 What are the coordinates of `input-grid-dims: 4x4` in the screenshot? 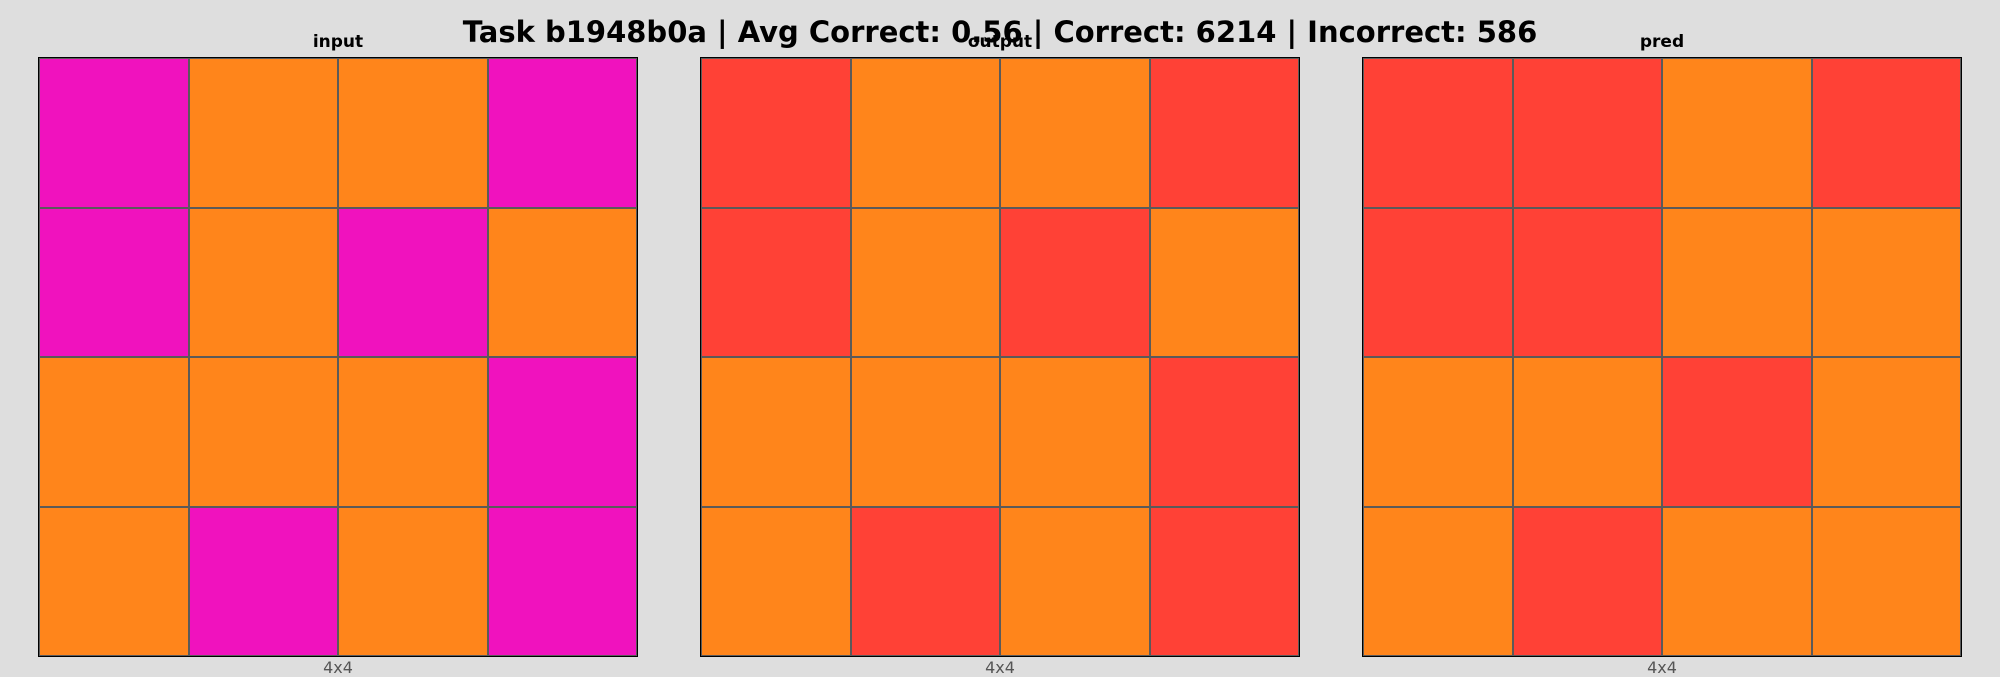 It's located at (338, 667).